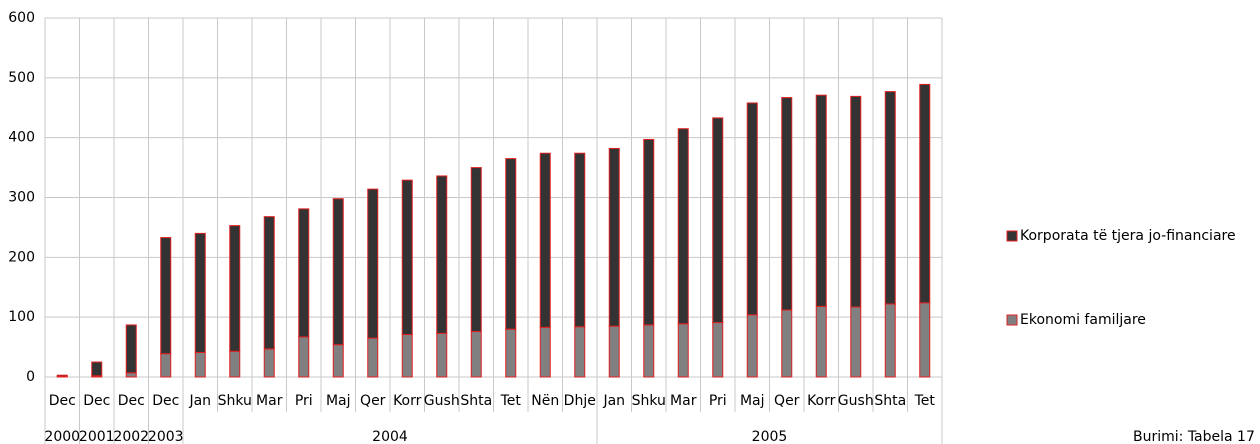 This screenshot has height=444, width=1260. Describe the element at coordinates (30, 377) in the screenshot. I see `y-tick-label: 0` at that location.